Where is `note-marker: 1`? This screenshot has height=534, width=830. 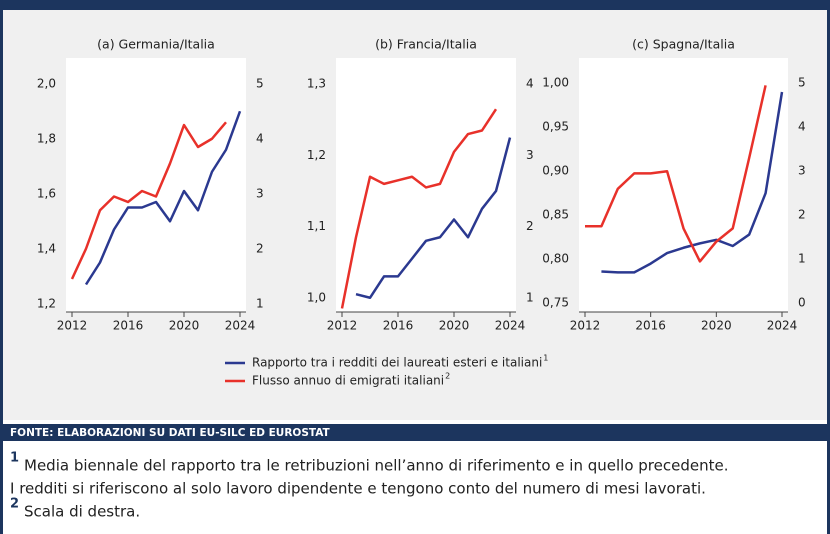 note-marker: 1 is located at coordinates (14, 458).